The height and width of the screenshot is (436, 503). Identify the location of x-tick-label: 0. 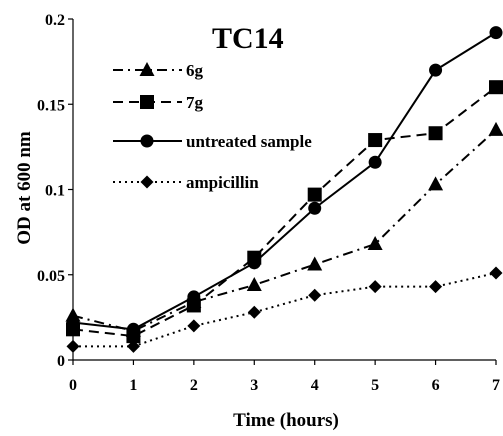
(73, 385).